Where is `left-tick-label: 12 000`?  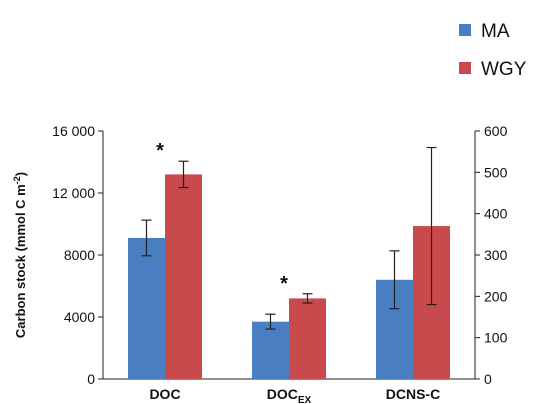
left-tick-label: 12 000 is located at coordinates (73, 193).